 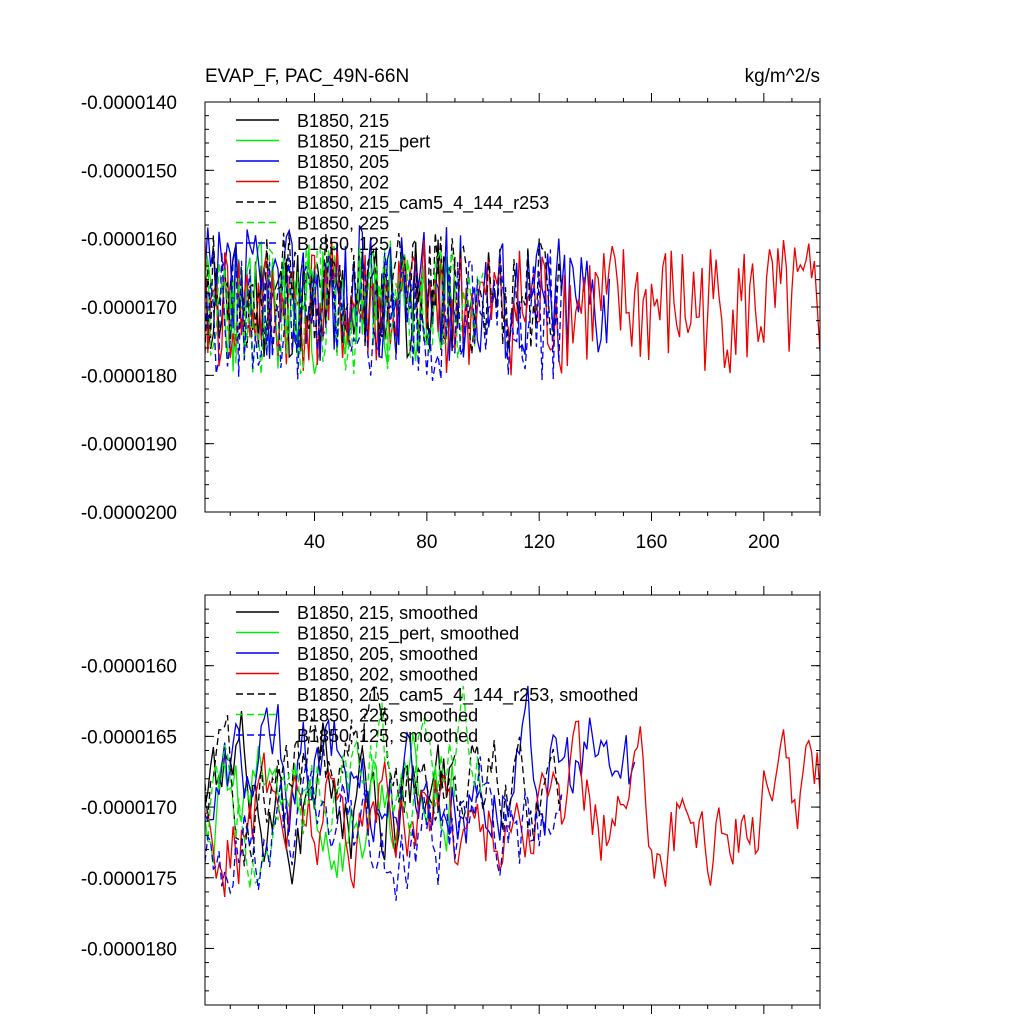 I want to click on legend-label: B1850, 202, so click(x=343, y=183).